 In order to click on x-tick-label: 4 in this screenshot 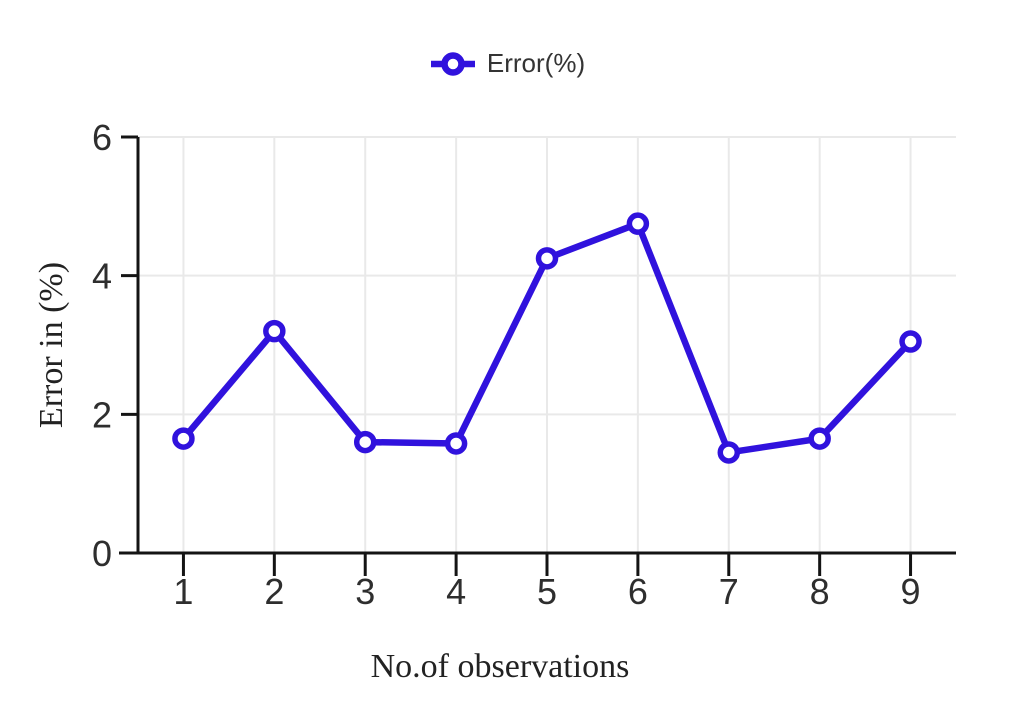, I will do `click(456, 591)`.